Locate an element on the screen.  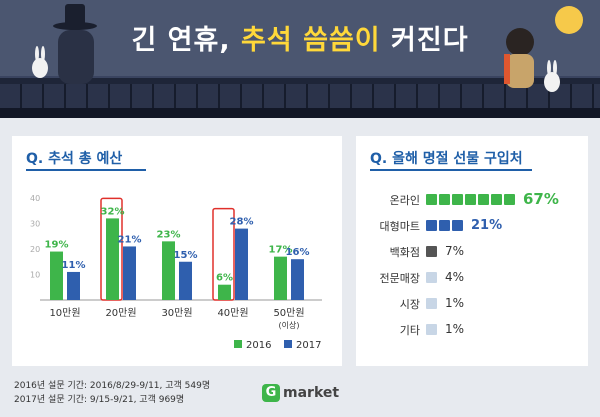
title-text-2: 커진다 is located at coordinates (424, 40).